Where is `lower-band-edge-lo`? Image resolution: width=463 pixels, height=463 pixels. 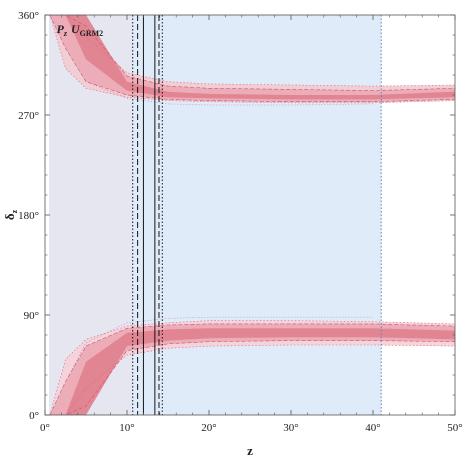
lower-band-edge-lo is located at coordinates (252, 379).